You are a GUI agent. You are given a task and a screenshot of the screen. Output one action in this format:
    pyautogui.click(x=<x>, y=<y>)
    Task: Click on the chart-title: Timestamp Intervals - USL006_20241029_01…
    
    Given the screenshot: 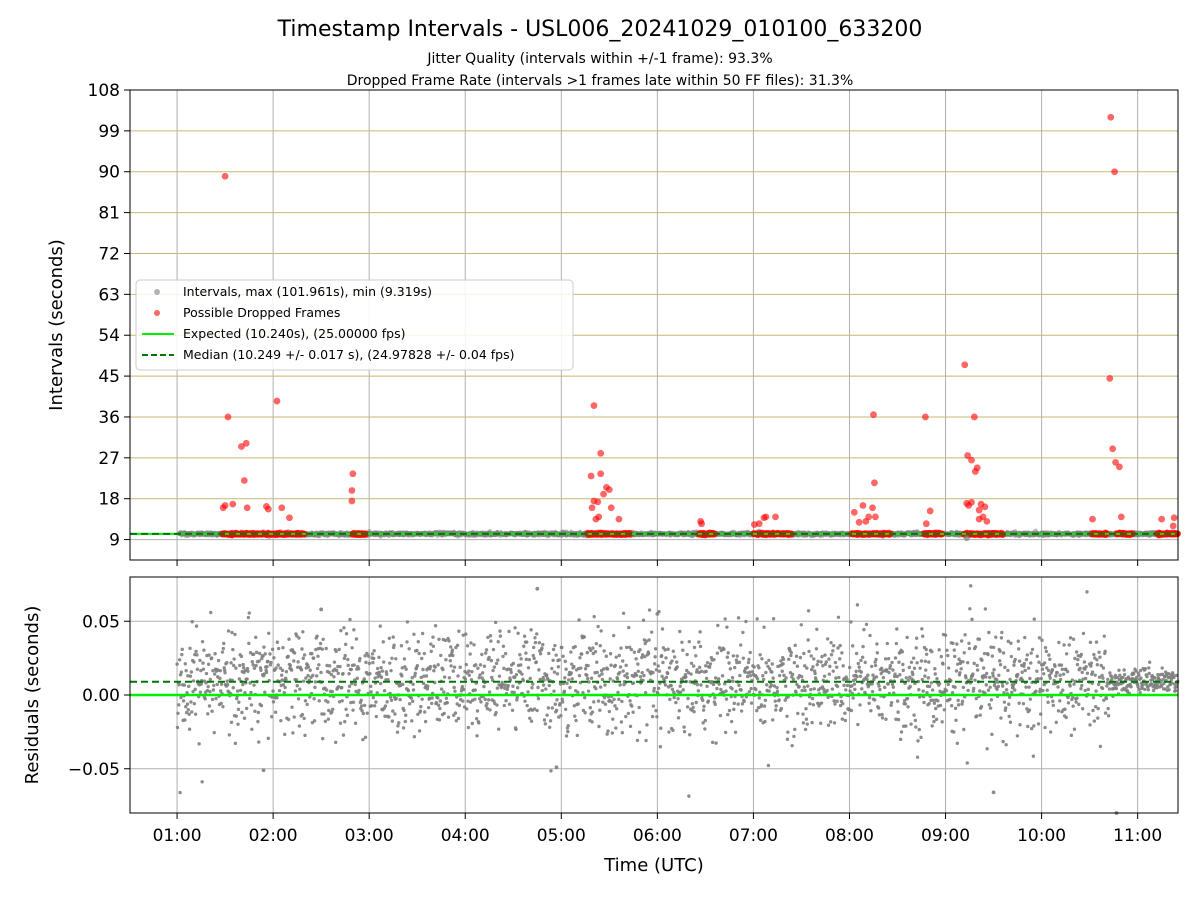 What is the action you would take?
    pyautogui.click(x=600, y=29)
    